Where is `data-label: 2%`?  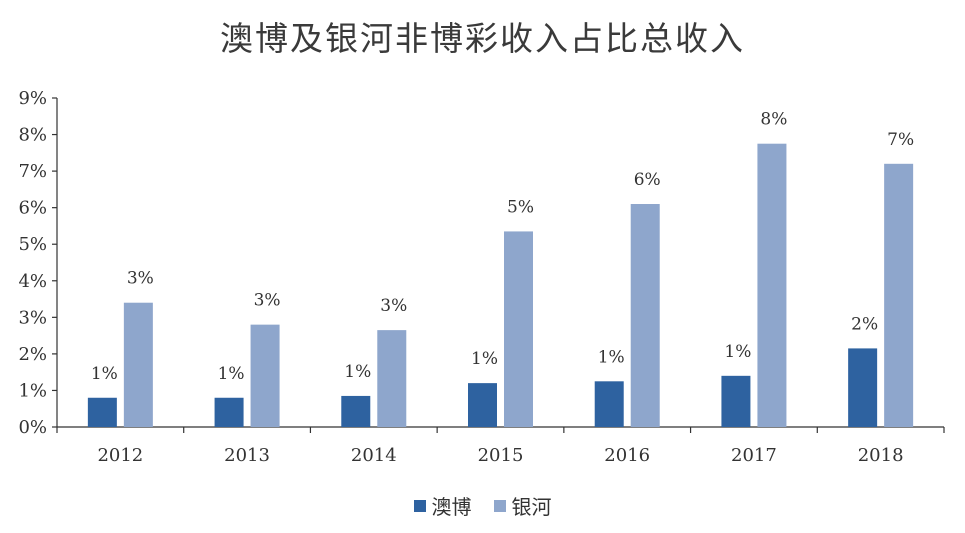 data-label: 2% is located at coordinates (864, 324).